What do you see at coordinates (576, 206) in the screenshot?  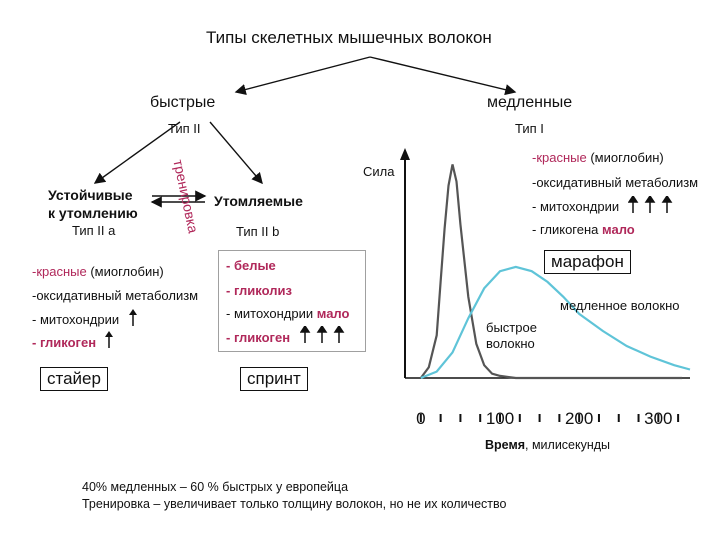 I see `slow-prop-mito: - митохондрии` at bounding box center [576, 206].